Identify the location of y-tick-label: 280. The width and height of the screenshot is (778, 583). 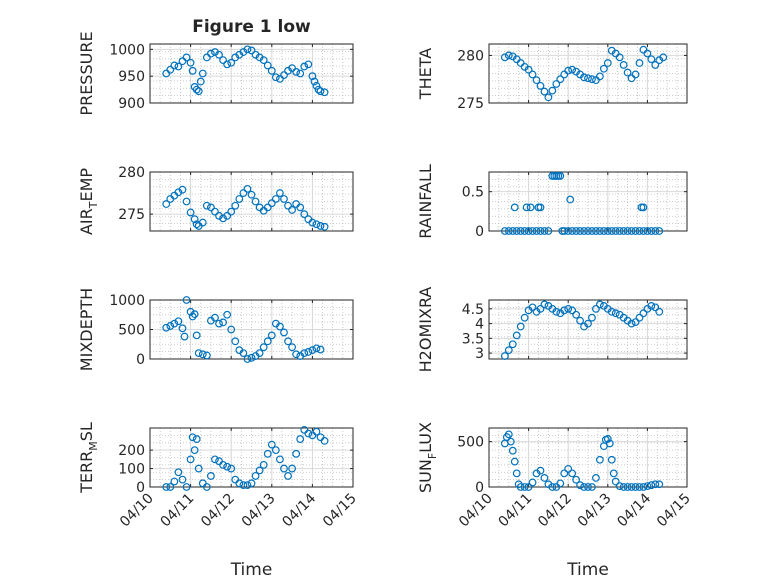
(470, 56).